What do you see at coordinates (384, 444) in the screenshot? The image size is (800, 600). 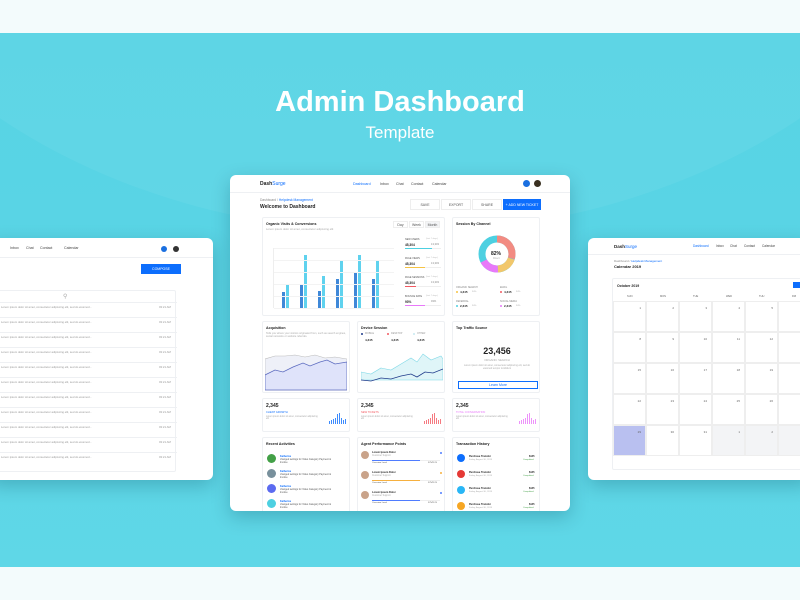 I see `card-title: Agent Performance Points` at bounding box center [384, 444].